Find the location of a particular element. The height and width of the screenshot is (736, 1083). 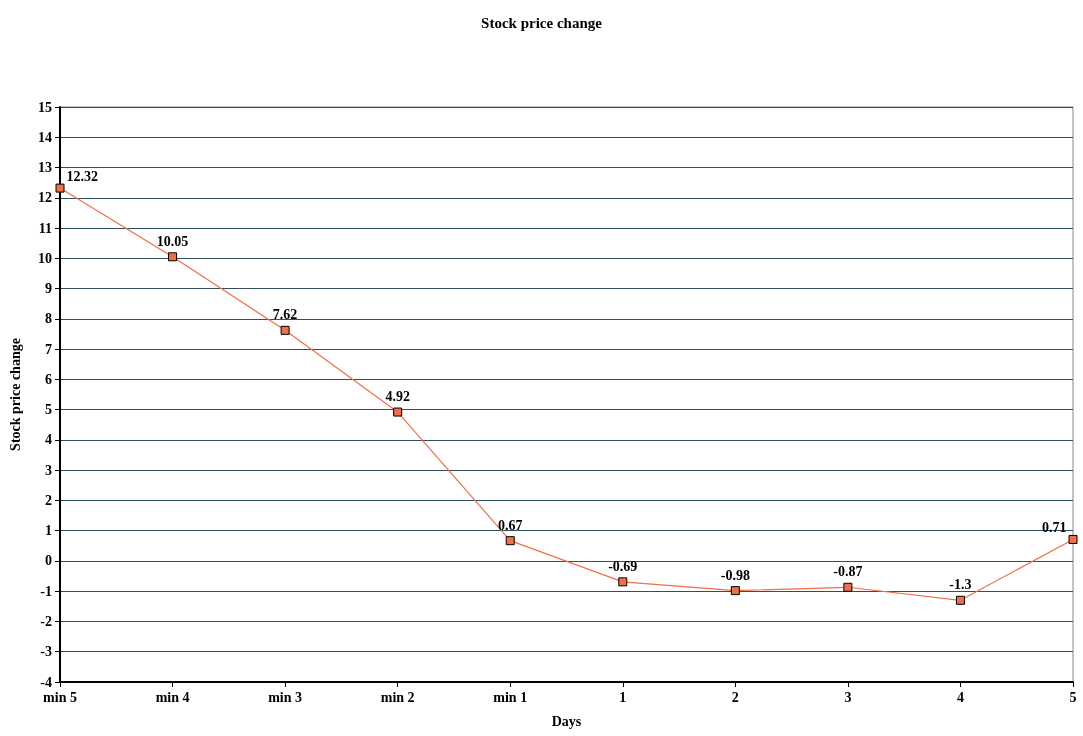

y-tick-label: -1 is located at coordinates (46, 591).